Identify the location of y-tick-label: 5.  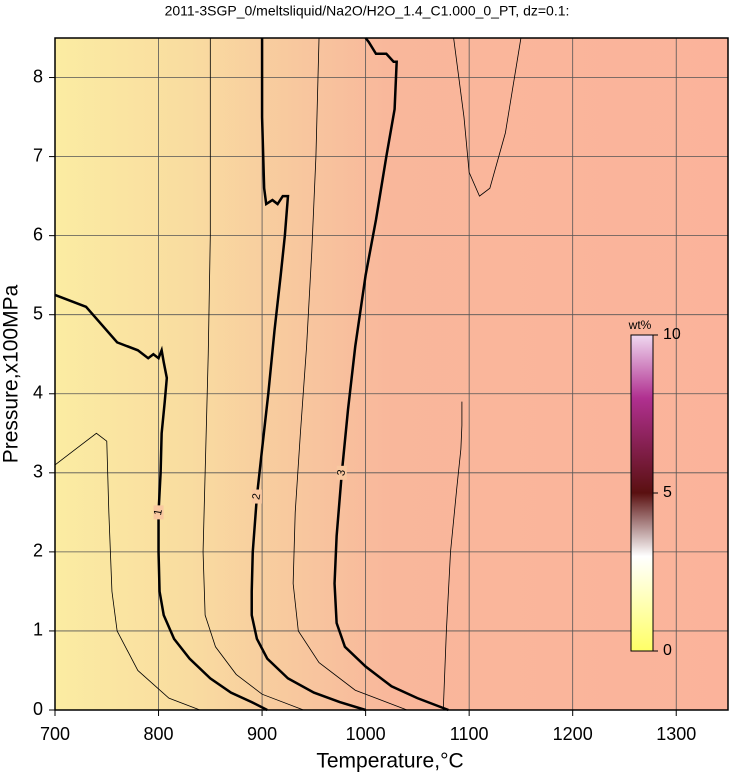
(38, 313).